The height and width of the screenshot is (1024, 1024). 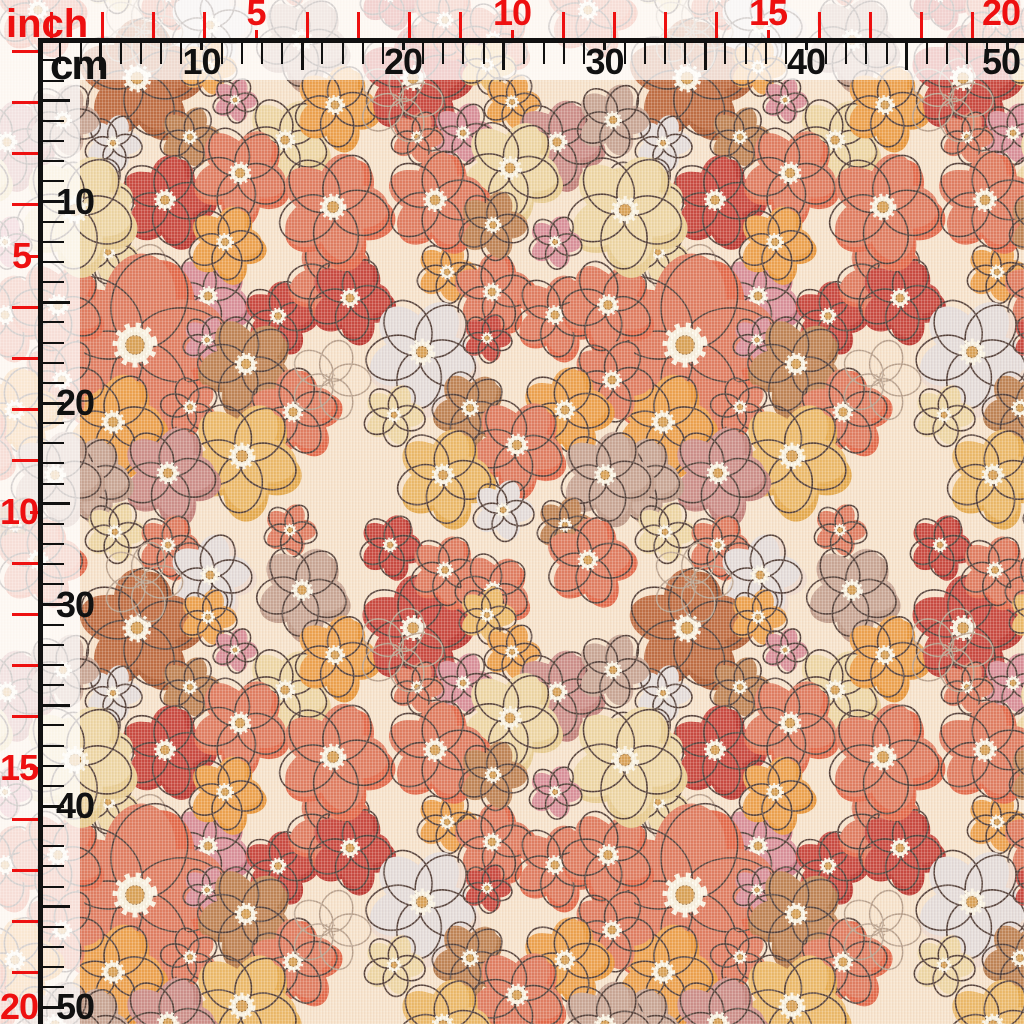 What do you see at coordinates (512, 40) in the screenshot?
I see `fade-band-top` at bounding box center [512, 40].